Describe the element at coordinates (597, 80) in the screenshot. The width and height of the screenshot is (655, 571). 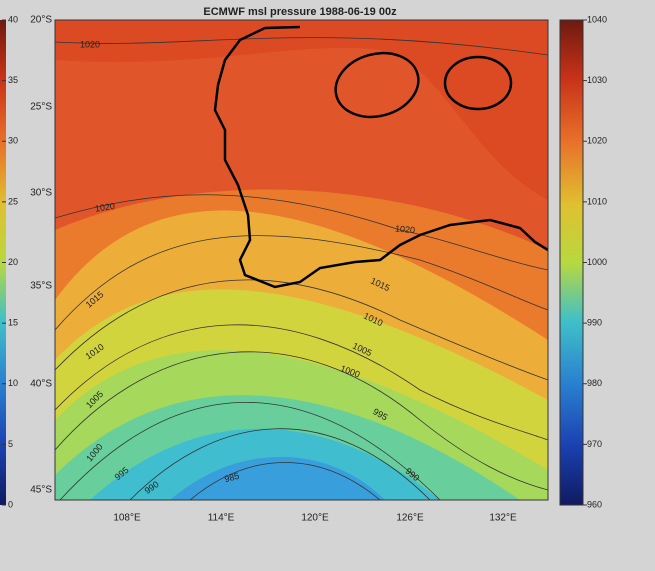
I see `colorbar-label: 1030` at that location.